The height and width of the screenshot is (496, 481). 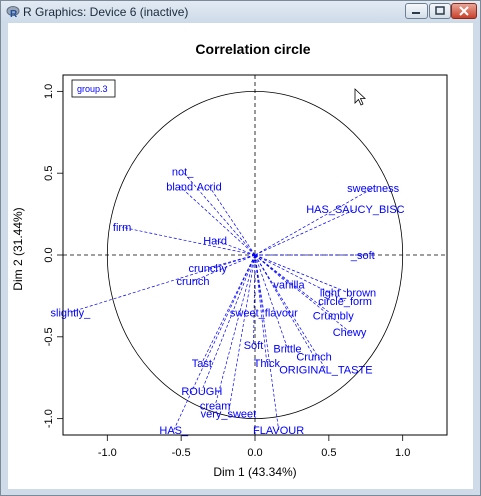 What do you see at coordinates (181, 453) in the screenshot?
I see `x-tick-label: -0.5` at bounding box center [181, 453].